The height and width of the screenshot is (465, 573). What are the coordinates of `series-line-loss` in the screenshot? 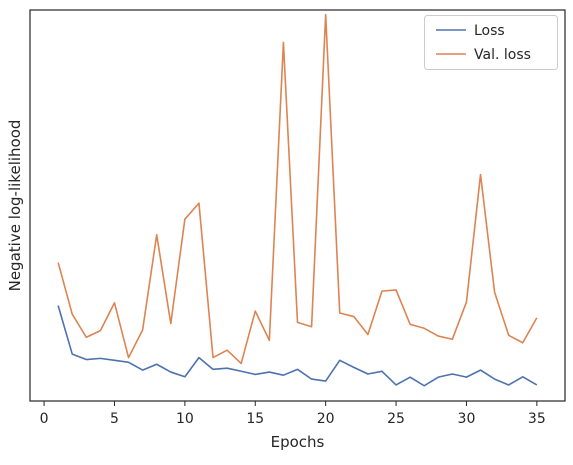 It's located at (297, 346).